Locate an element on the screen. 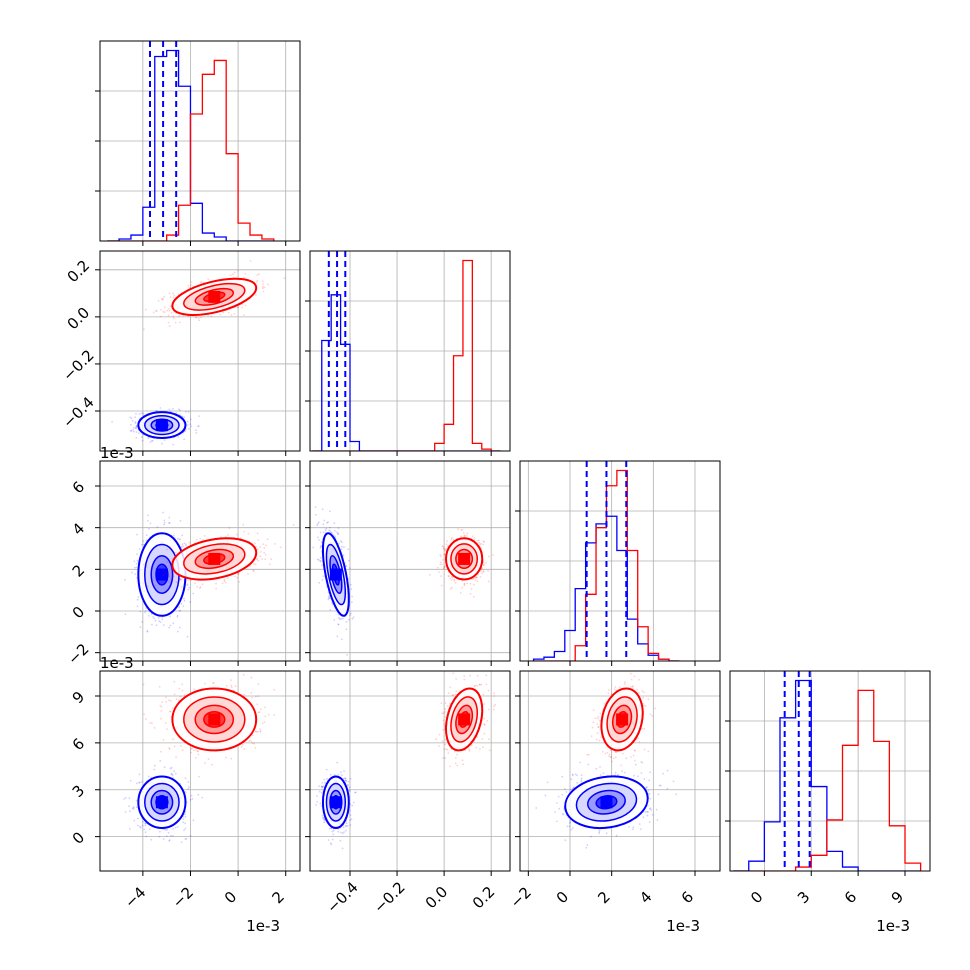 This screenshot has width=970, height=970. histogram-red is located at coordinates (191, 150).